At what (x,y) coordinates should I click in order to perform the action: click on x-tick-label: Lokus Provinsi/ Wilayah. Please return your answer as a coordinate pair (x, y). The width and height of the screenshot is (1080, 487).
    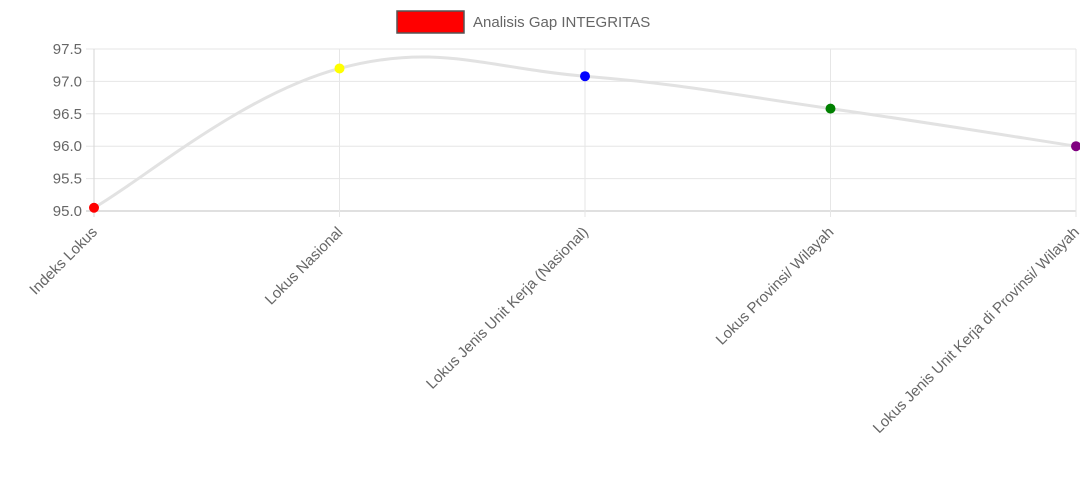
    Looking at the image, I should click on (775, 286).